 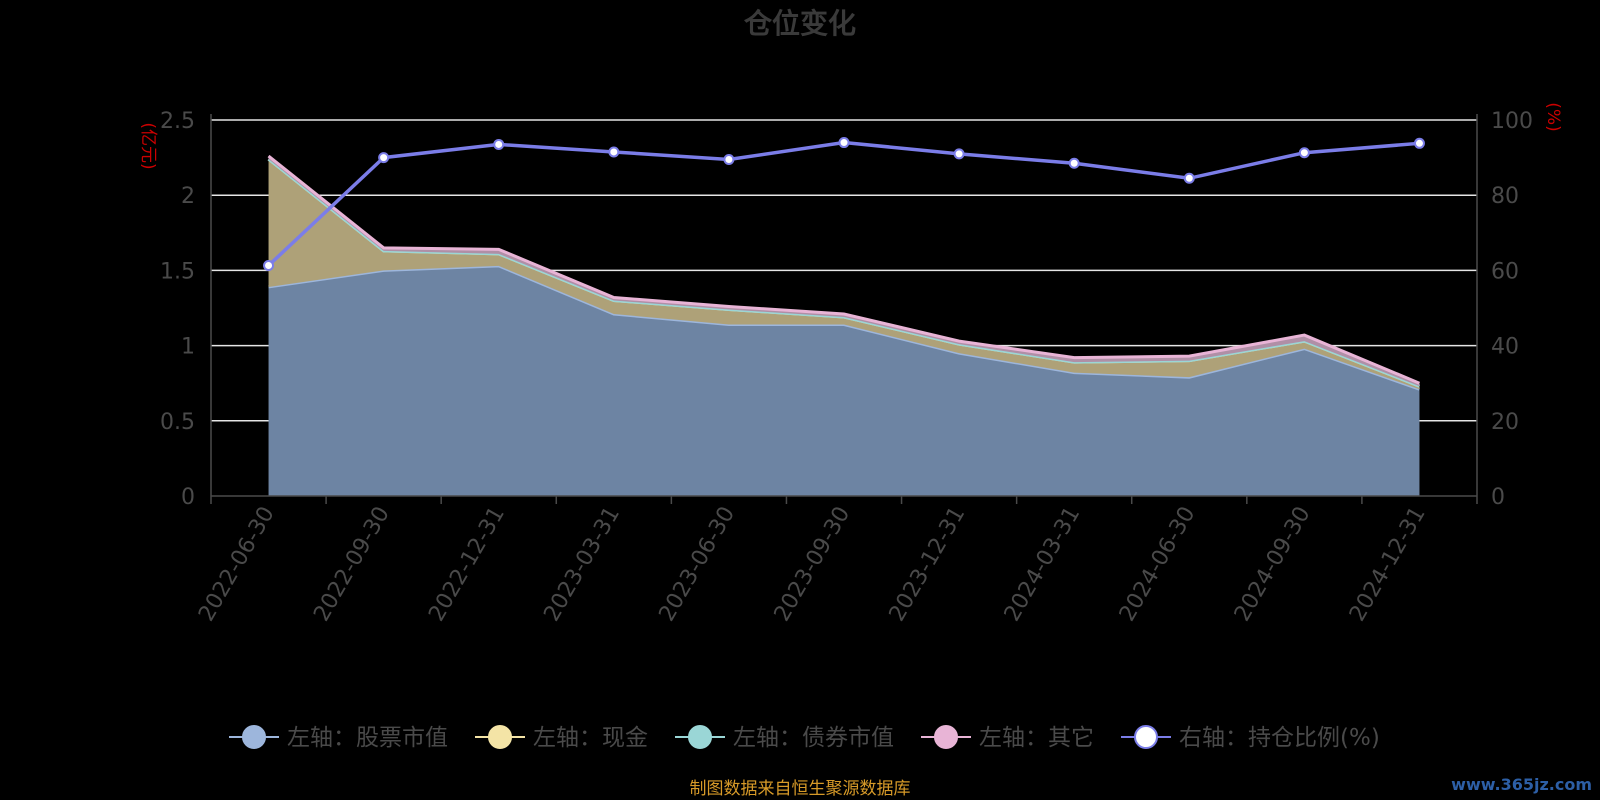 I want to click on left-tick-label: 2, so click(x=188, y=196).